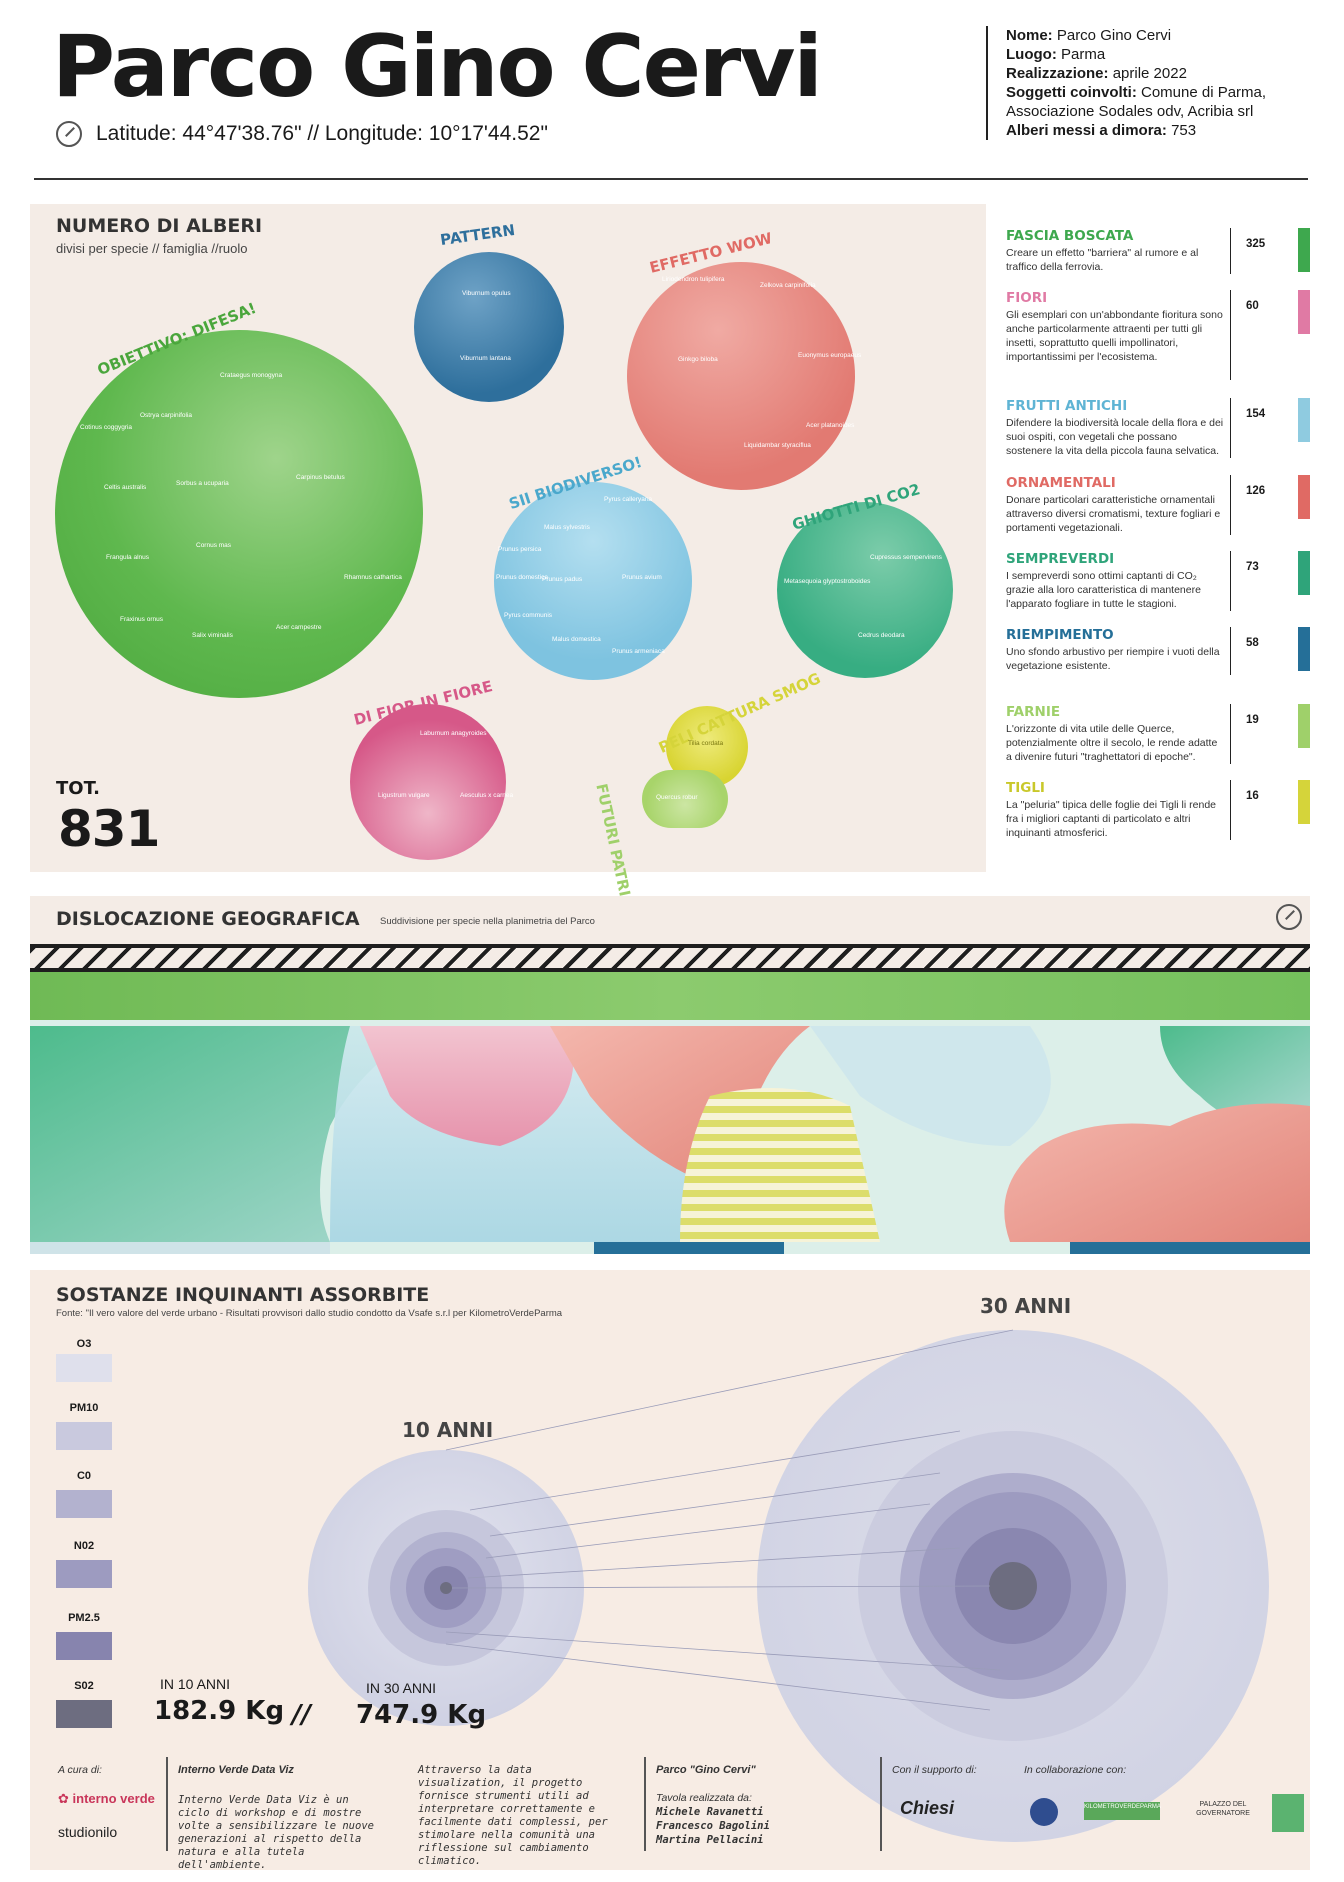 The image size is (1344, 1882). I want to click on species-label: Liriodendron tulipifera, so click(693, 279).